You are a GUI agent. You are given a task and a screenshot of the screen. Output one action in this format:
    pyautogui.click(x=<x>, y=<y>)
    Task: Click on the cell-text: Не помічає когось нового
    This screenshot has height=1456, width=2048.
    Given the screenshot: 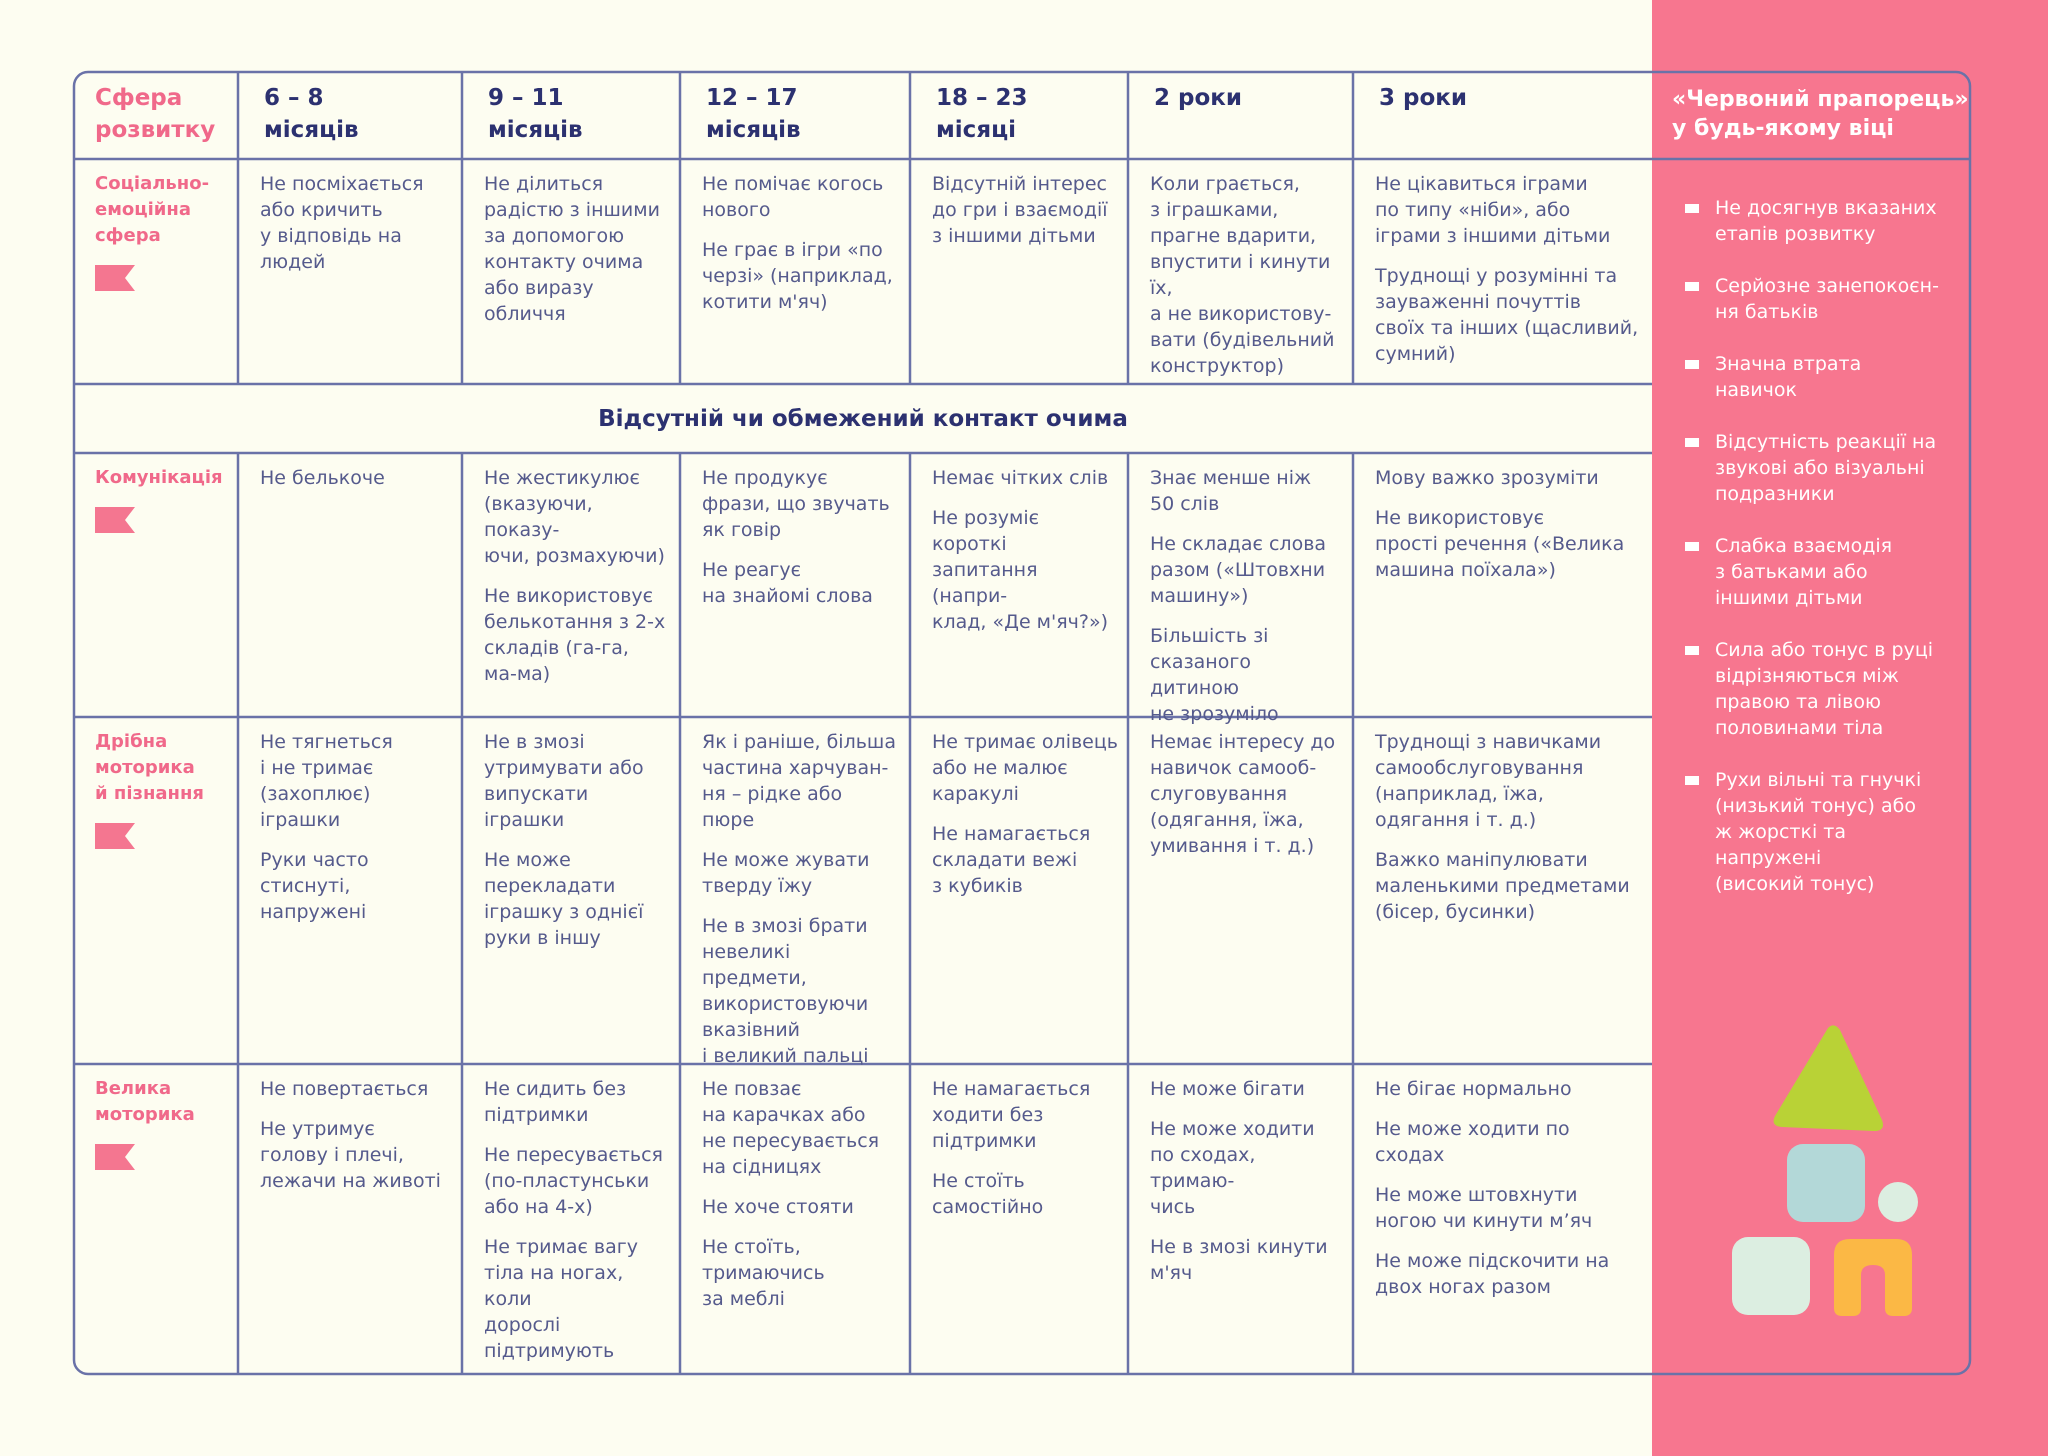 What is the action you would take?
    pyautogui.click(x=793, y=197)
    